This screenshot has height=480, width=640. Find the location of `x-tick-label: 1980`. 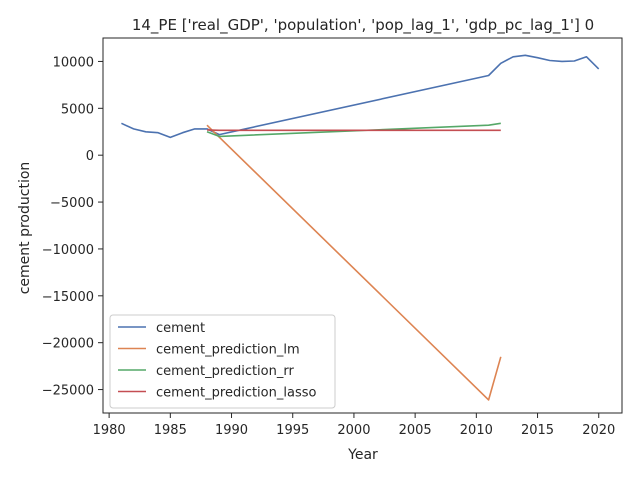

x-tick-label: 1980 is located at coordinates (109, 430).